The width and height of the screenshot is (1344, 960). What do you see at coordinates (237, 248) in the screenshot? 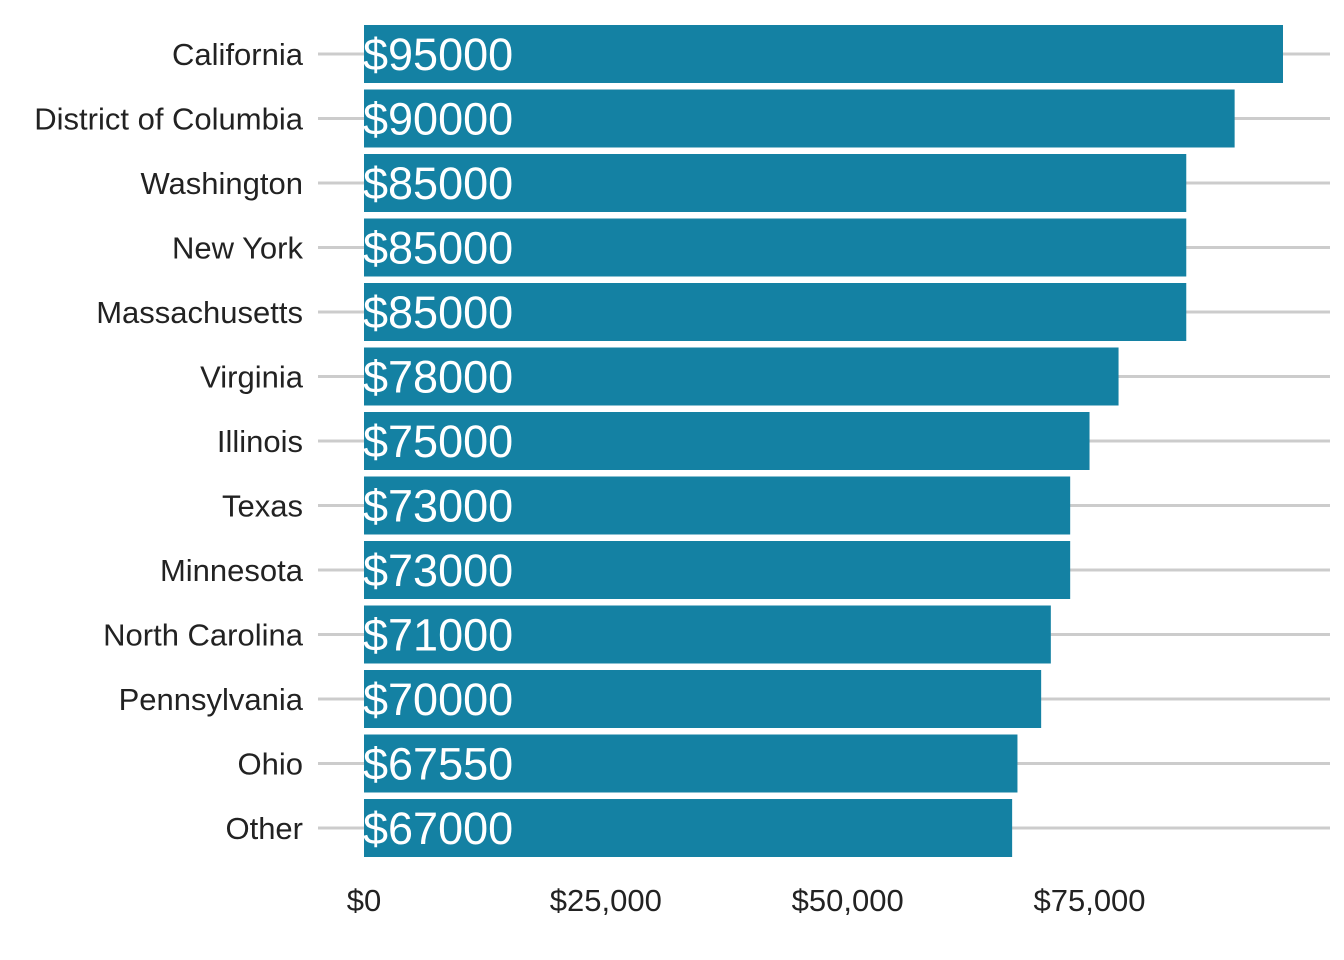
I see `category-label: New York` at bounding box center [237, 248].